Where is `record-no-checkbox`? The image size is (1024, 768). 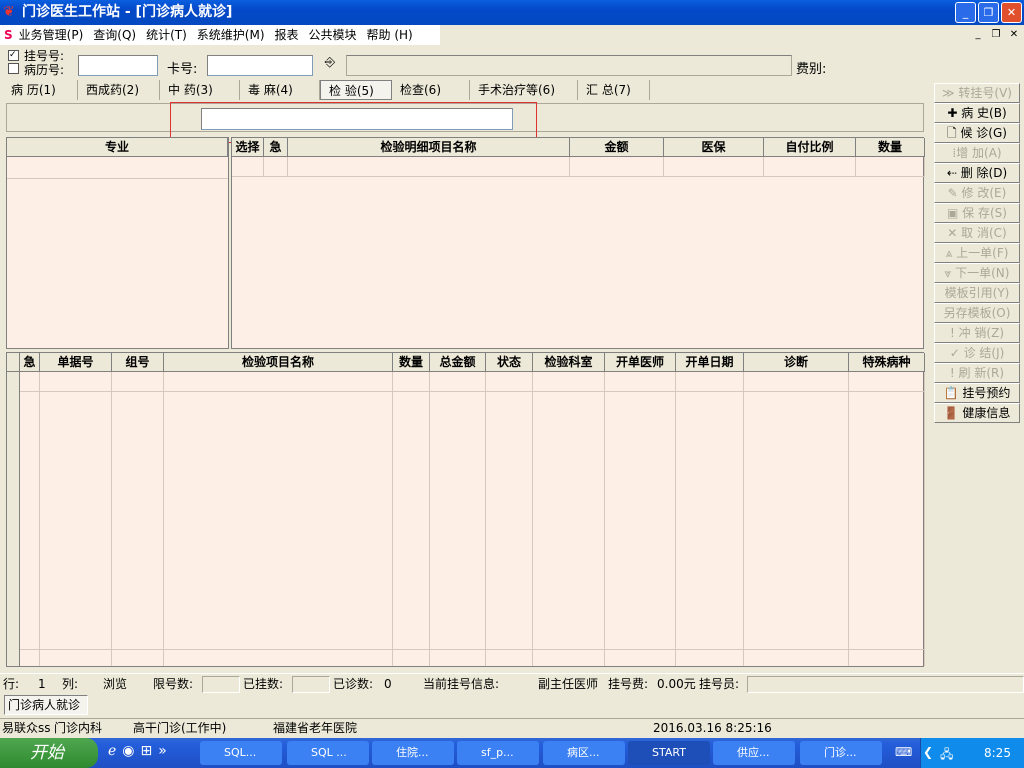 record-no-checkbox is located at coordinates (13, 68).